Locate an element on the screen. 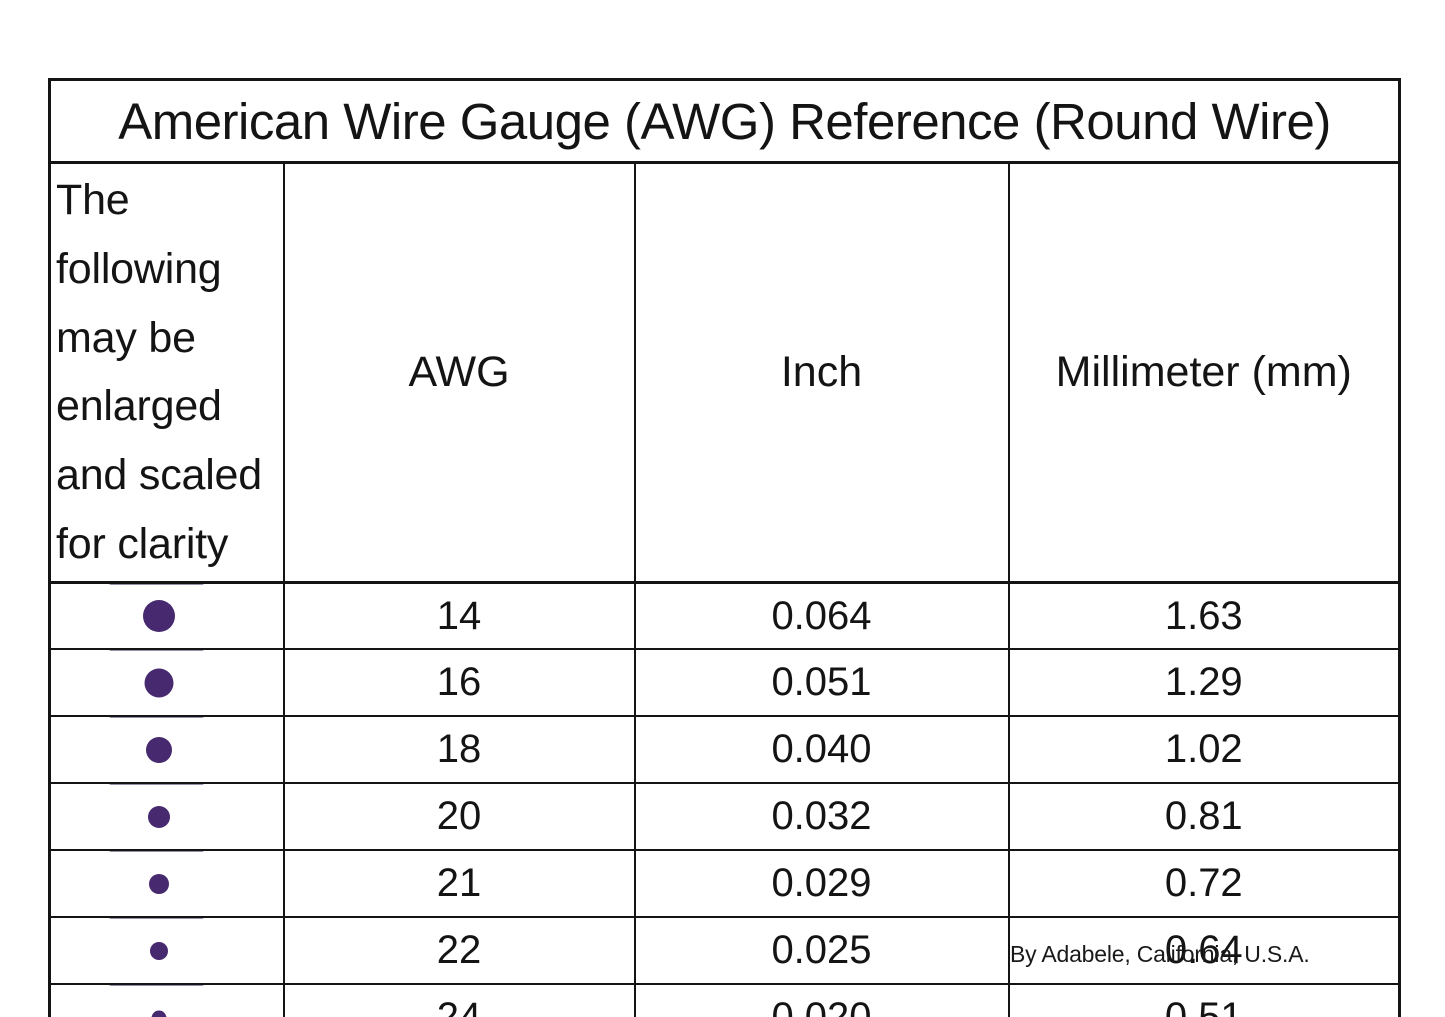 The image size is (1445, 1017). column-header-inch: Inch is located at coordinates (821, 372).